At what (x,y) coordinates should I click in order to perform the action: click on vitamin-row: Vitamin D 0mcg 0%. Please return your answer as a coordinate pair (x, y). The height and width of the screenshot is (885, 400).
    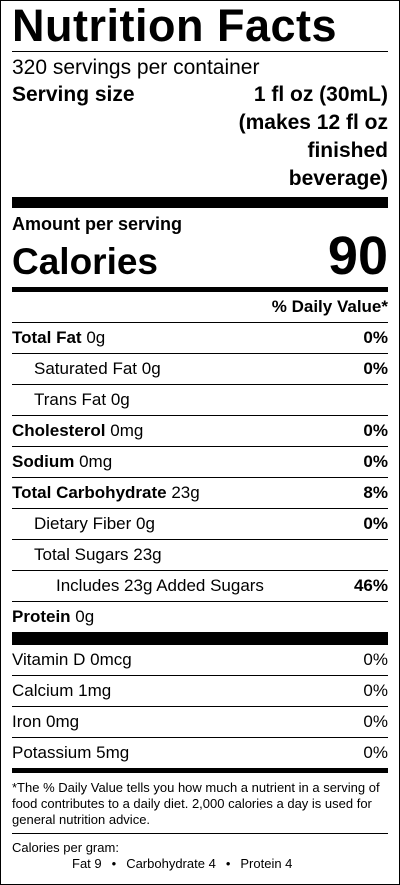
    Looking at the image, I should click on (200, 660).